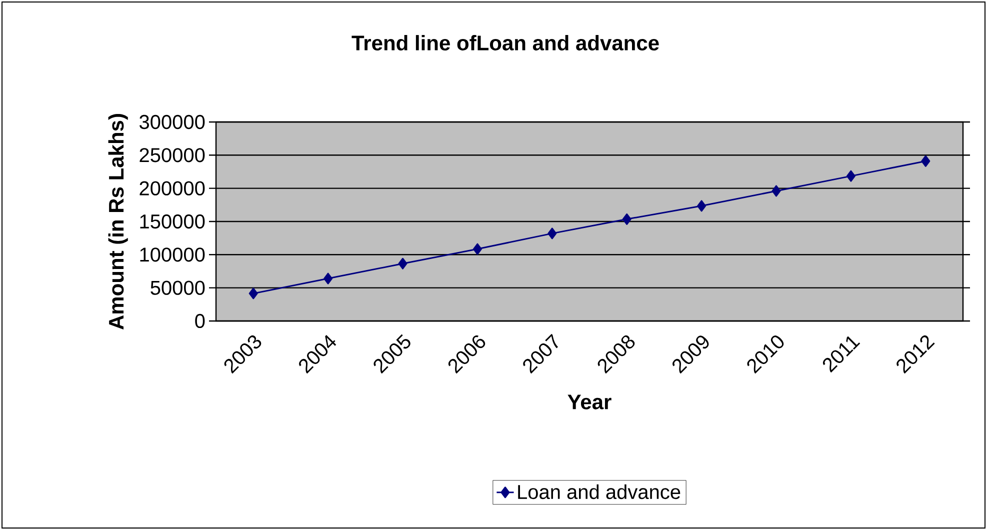 The width and height of the screenshot is (987, 529). Describe the element at coordinates (200, 321) in the screenshot. I see `y-tick-label: 0` at that location.